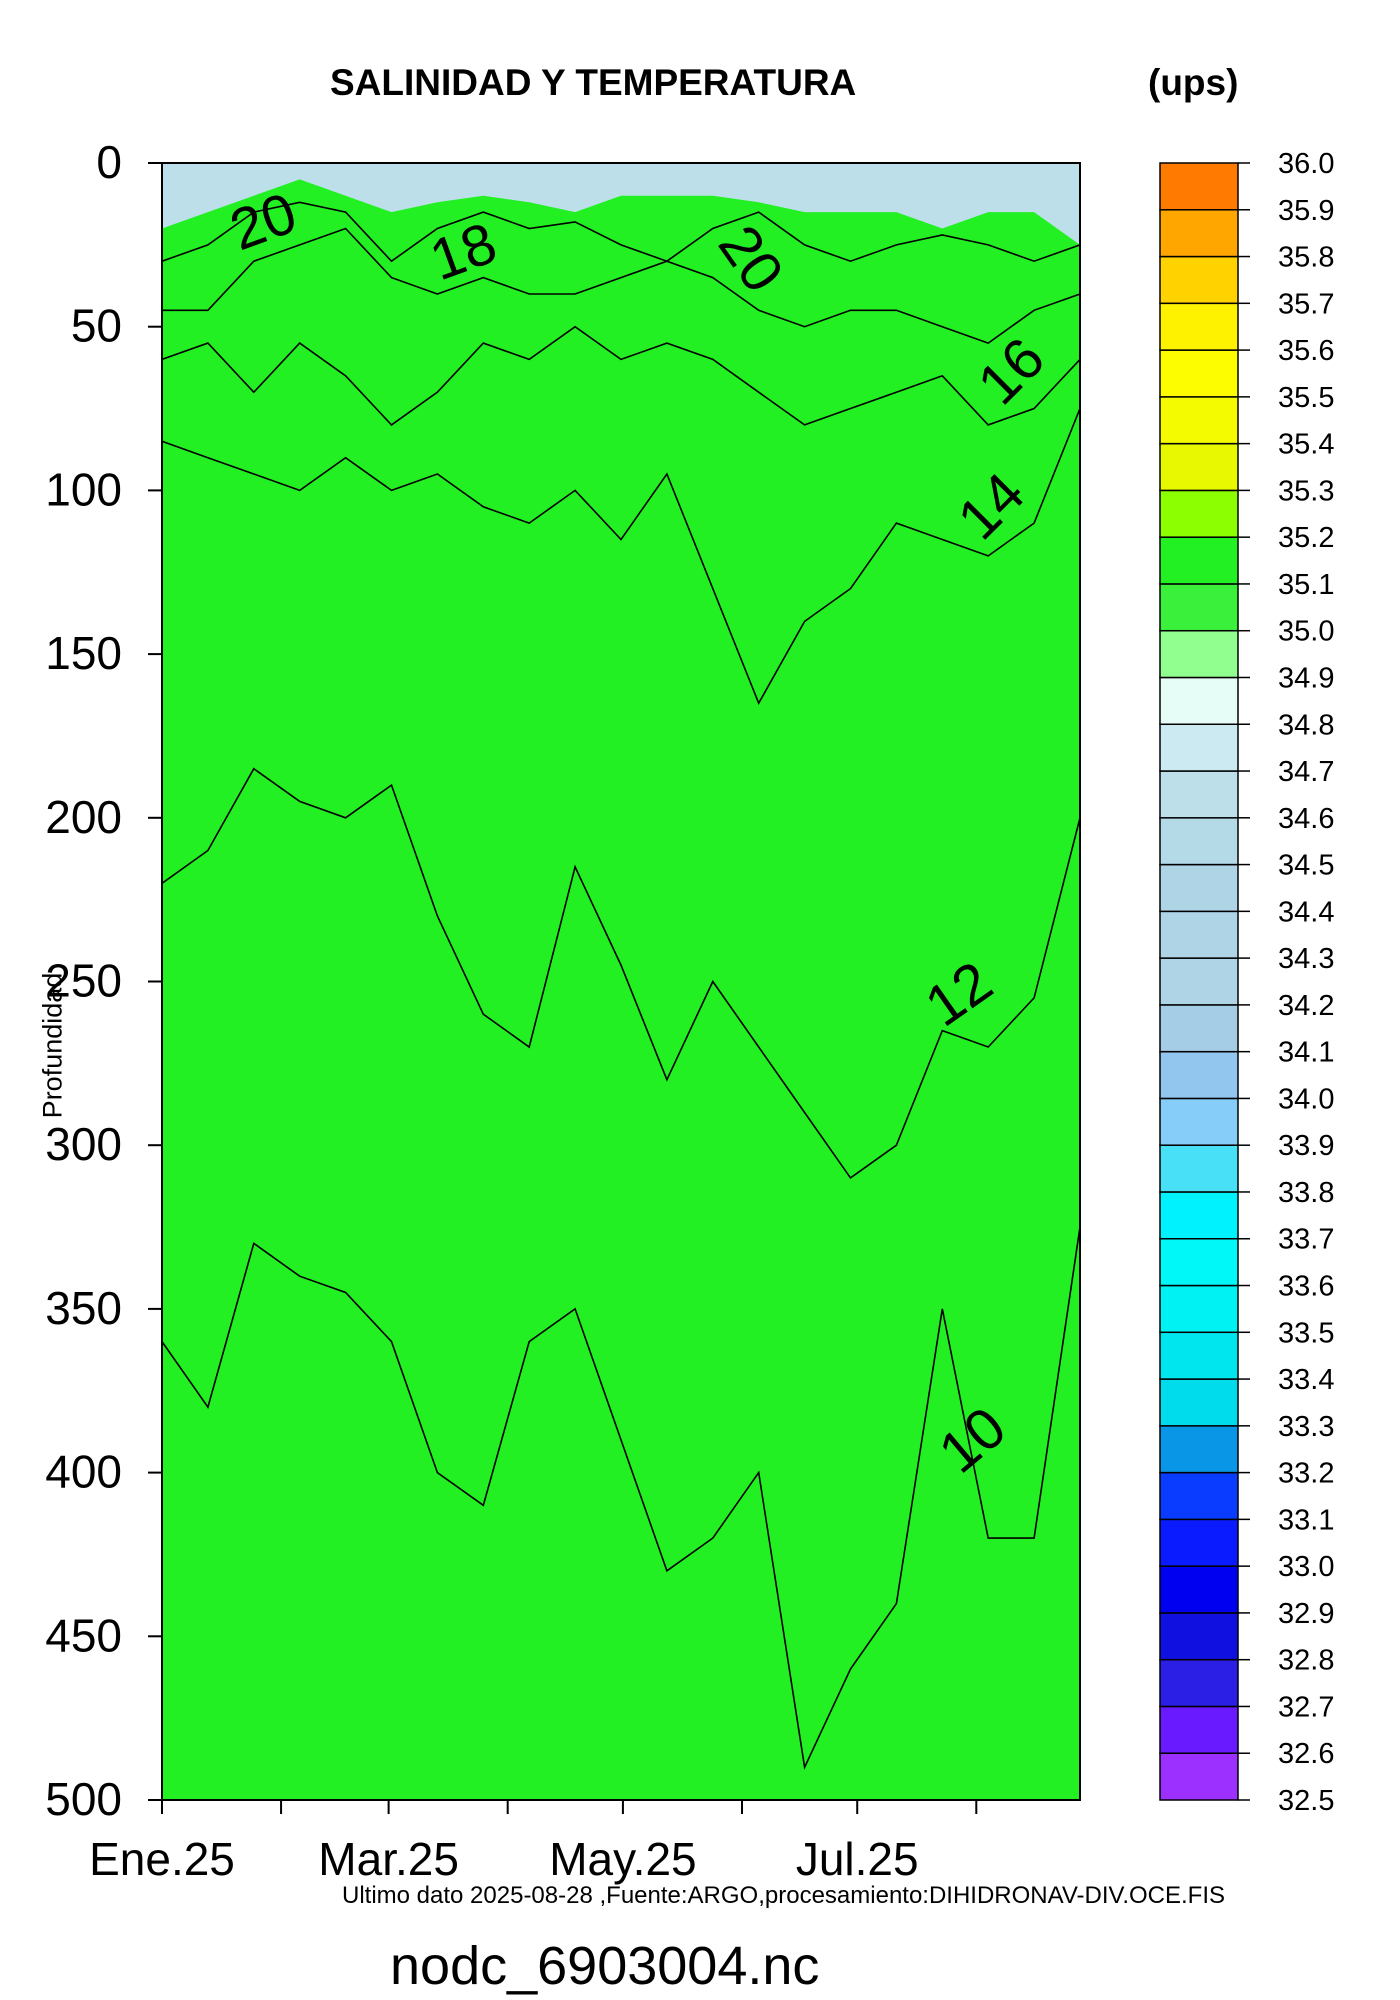 The width and height of the screenshot is (1400, 2000). Describe the element at coordinates (1306, 725) in the screenshot. I see `colorbar-tick-label: 34.8` at that location.